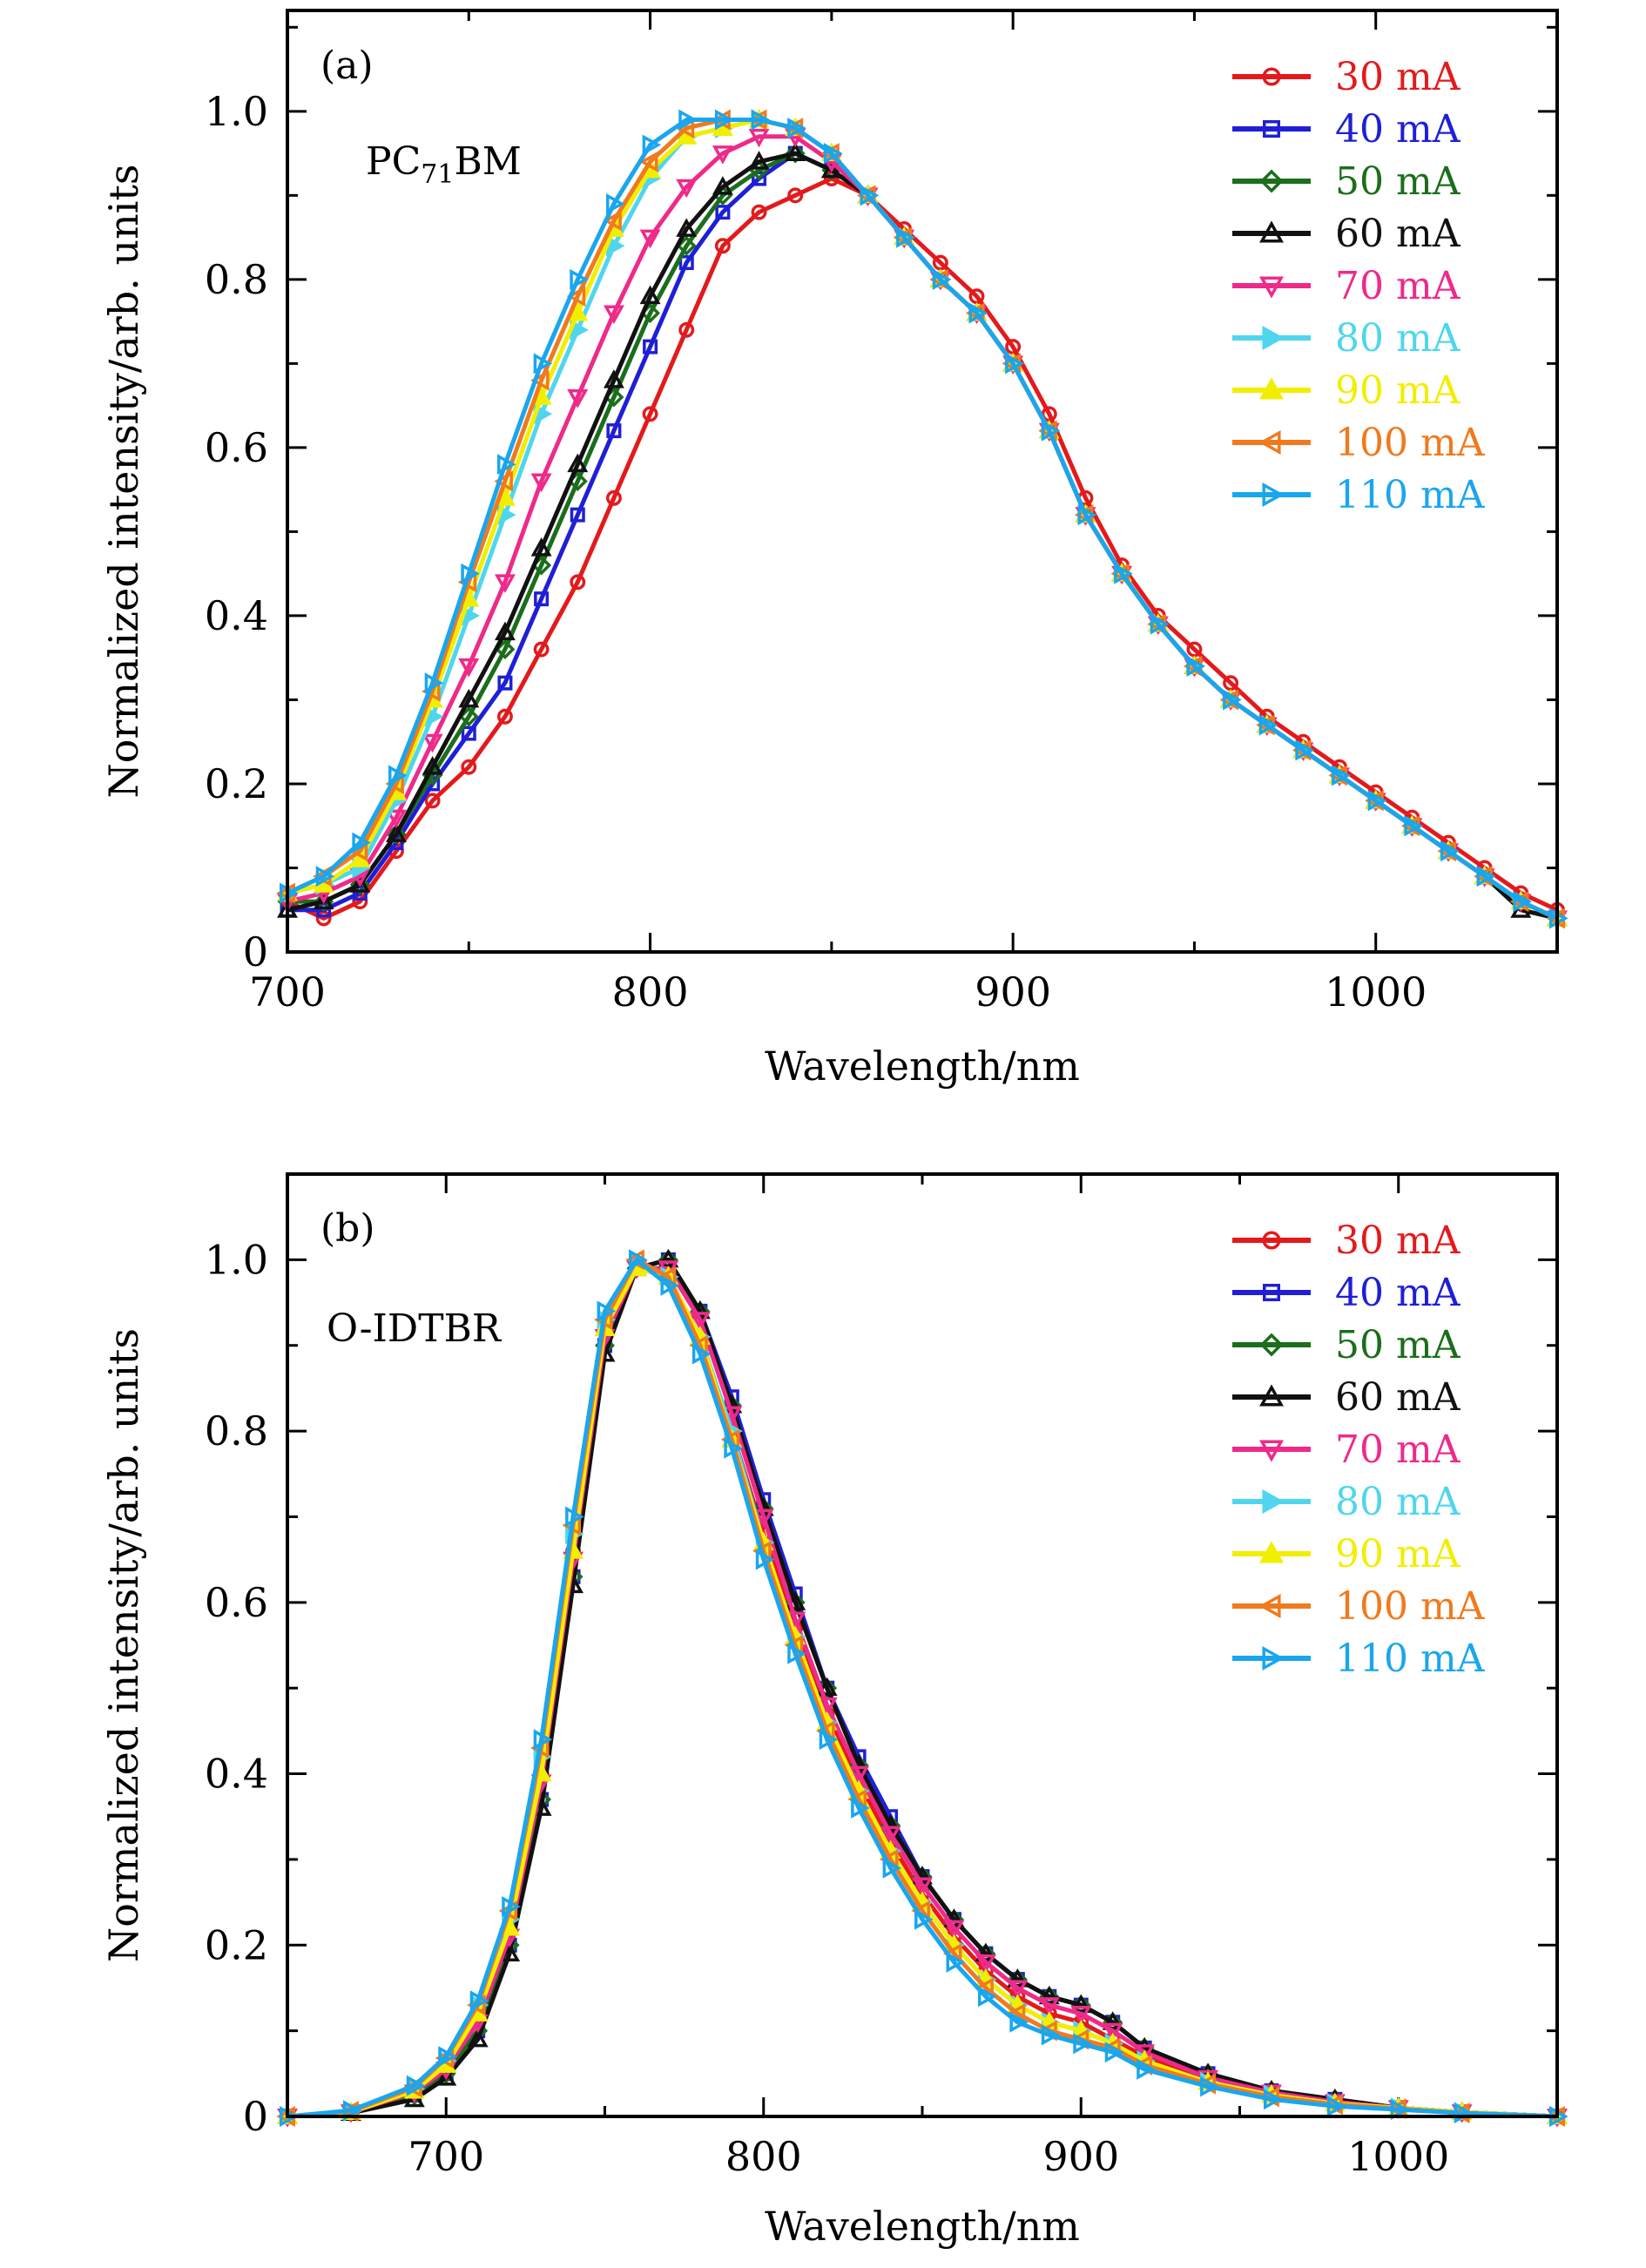  I want to click on x-tick-label: 700, so click(287, 992).